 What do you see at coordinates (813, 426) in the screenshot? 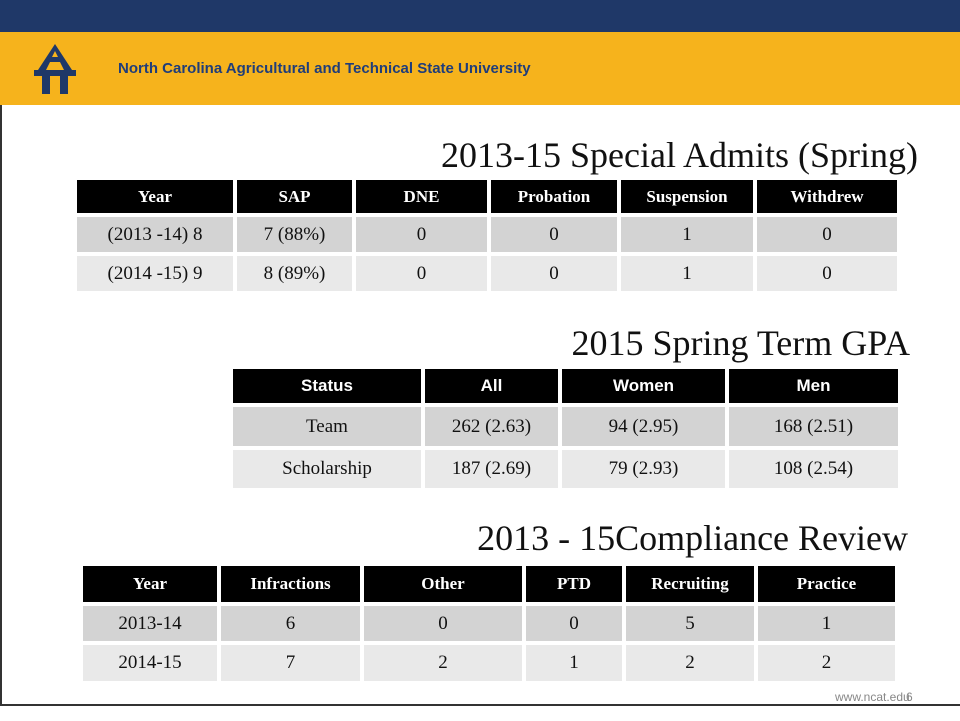
I see `table-cell: 168 (2.51)` at bounding box center [813, 426].